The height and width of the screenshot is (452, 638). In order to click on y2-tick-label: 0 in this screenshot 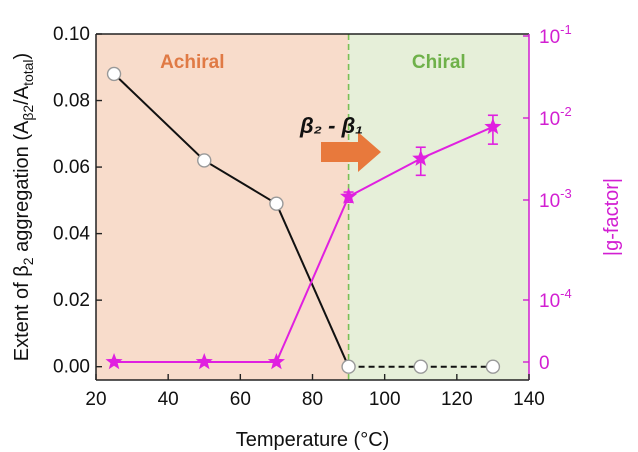, I will do `click(544, 363)`.